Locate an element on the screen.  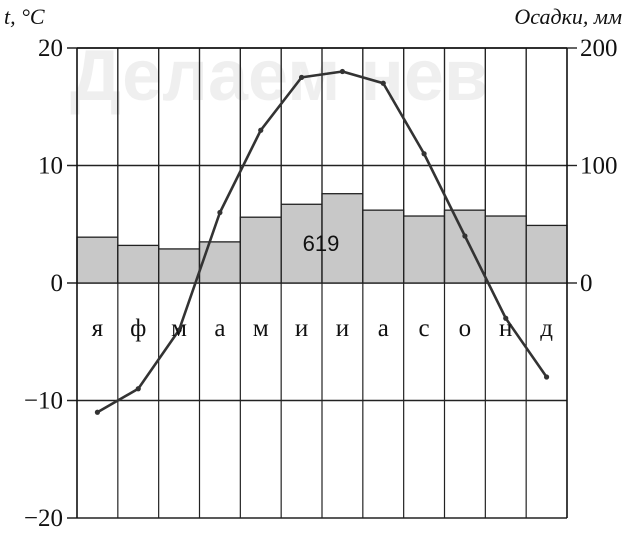
left-tick-label: 20 is located at coordinates (50, 48).